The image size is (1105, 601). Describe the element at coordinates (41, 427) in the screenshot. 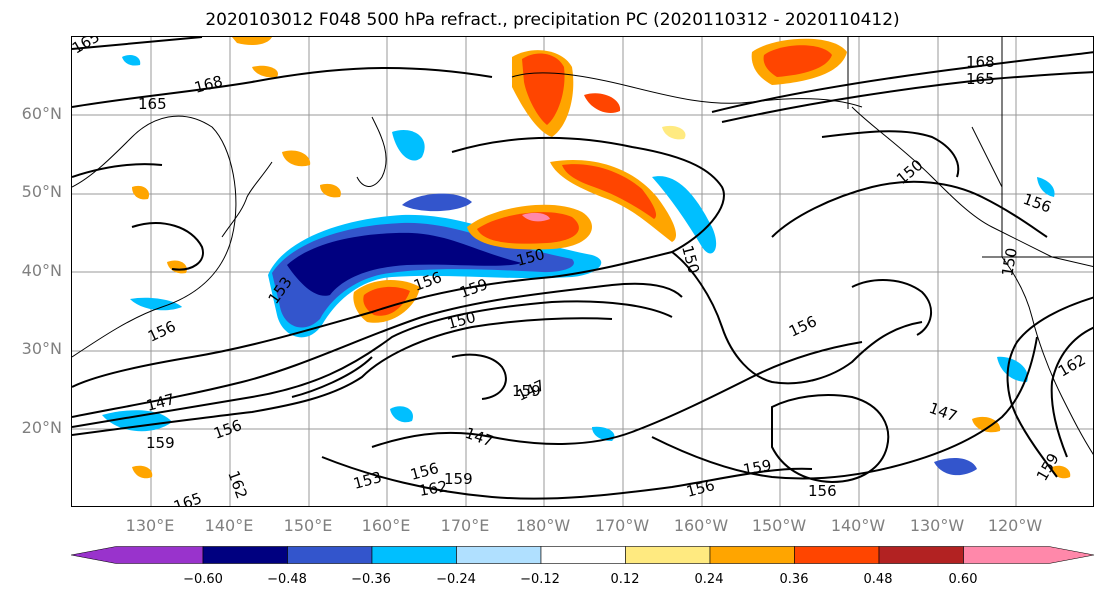

I see `lat-label-20n: 20°N` at that location.